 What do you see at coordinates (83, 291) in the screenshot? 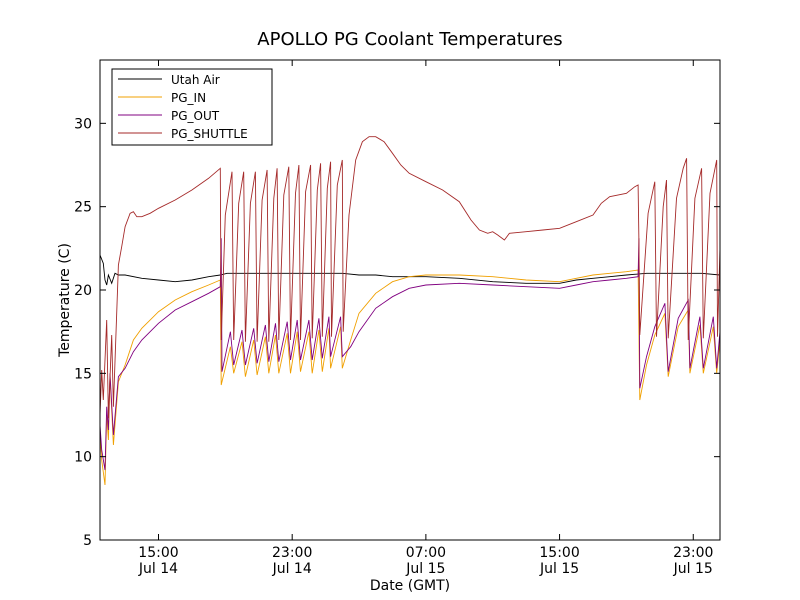
I see `y-tick-label: 20` at bounding box center [83, 291].